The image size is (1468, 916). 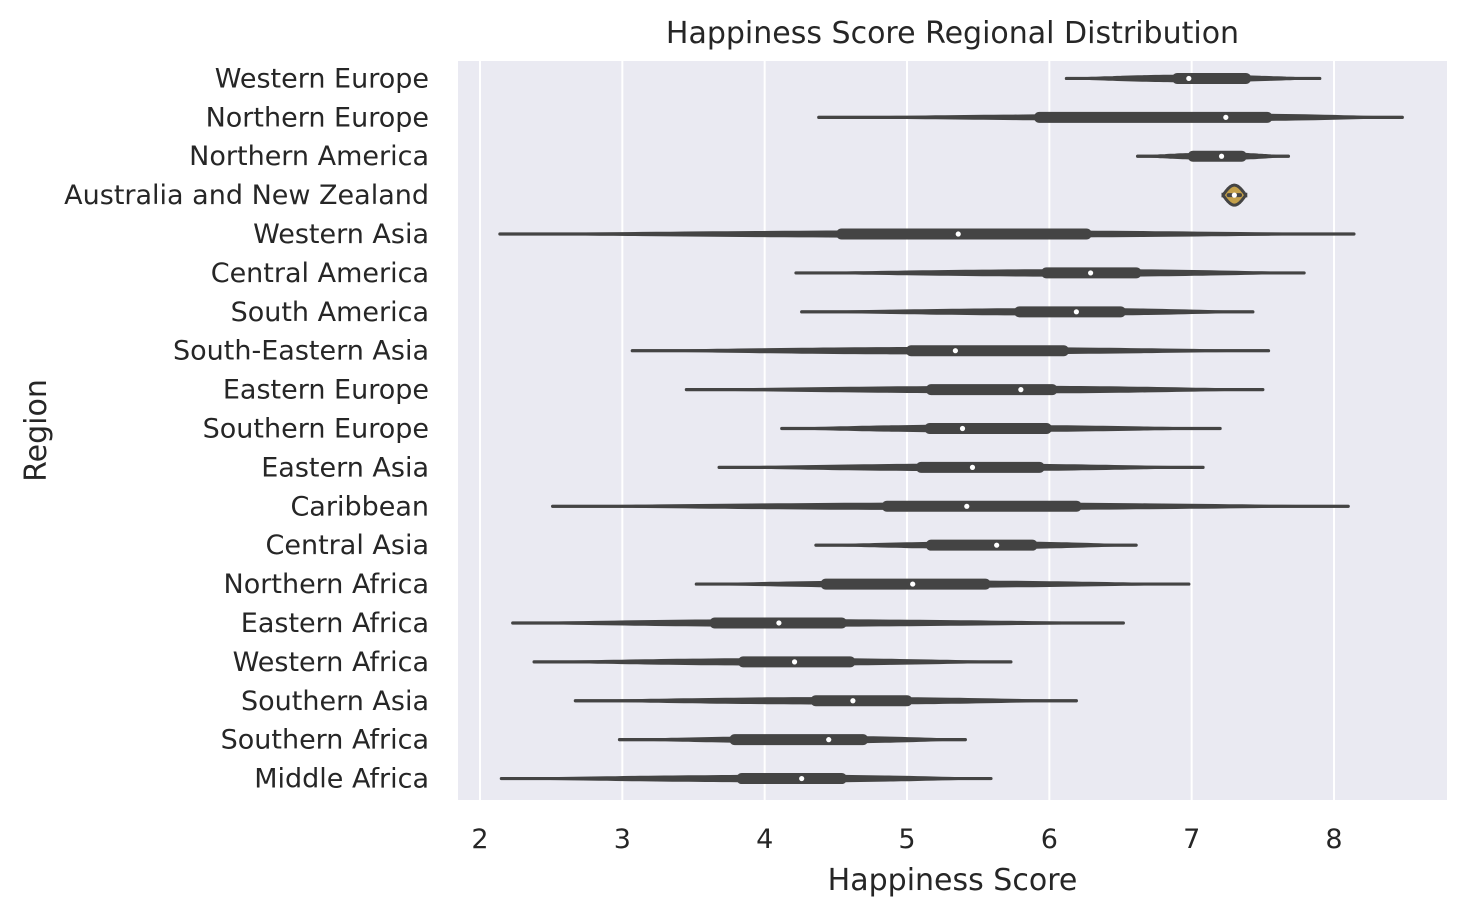 What do you see at coordinates (335, 623) in the screenshot?
I see `y-tick-eastern-africa: Eastern Africa` at bounding box center [335, 623].